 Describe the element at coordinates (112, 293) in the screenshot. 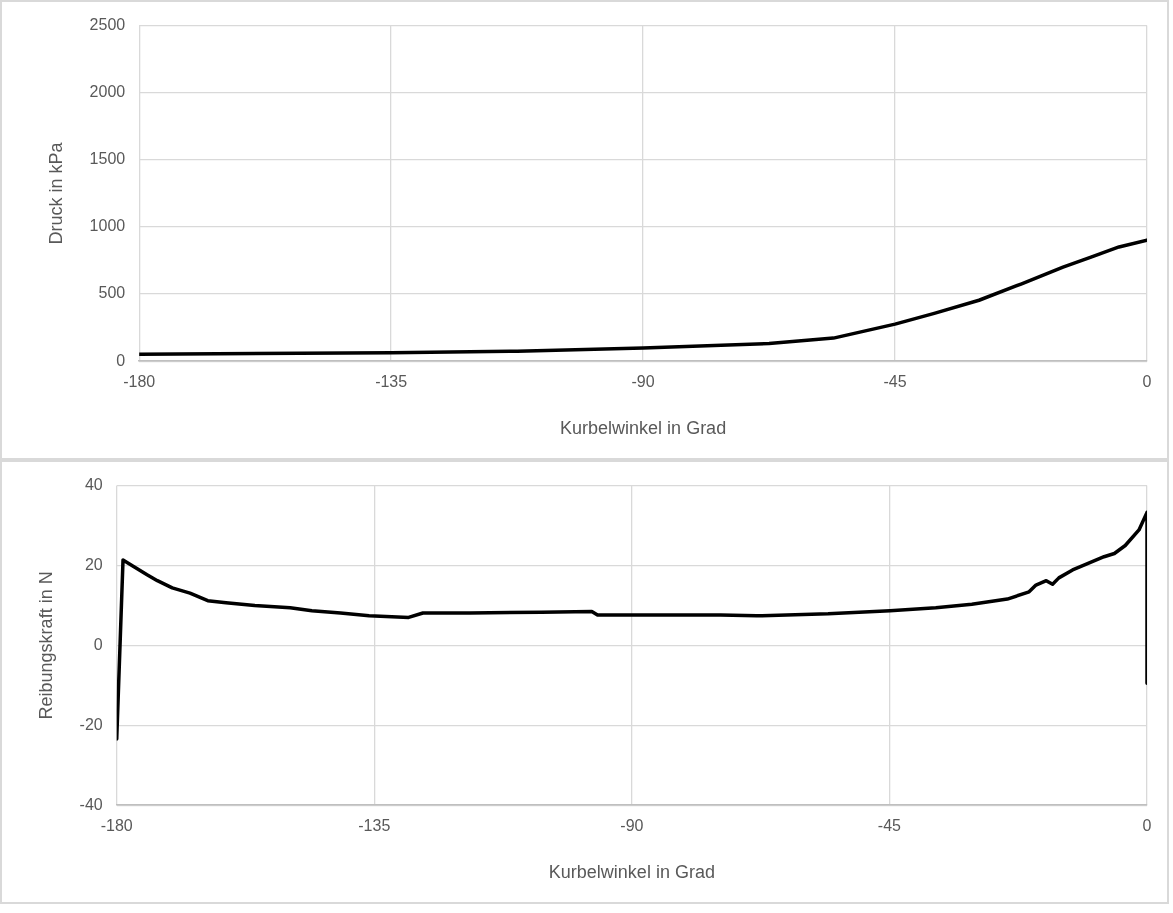

I see `y-tick-label: 500` at that location.